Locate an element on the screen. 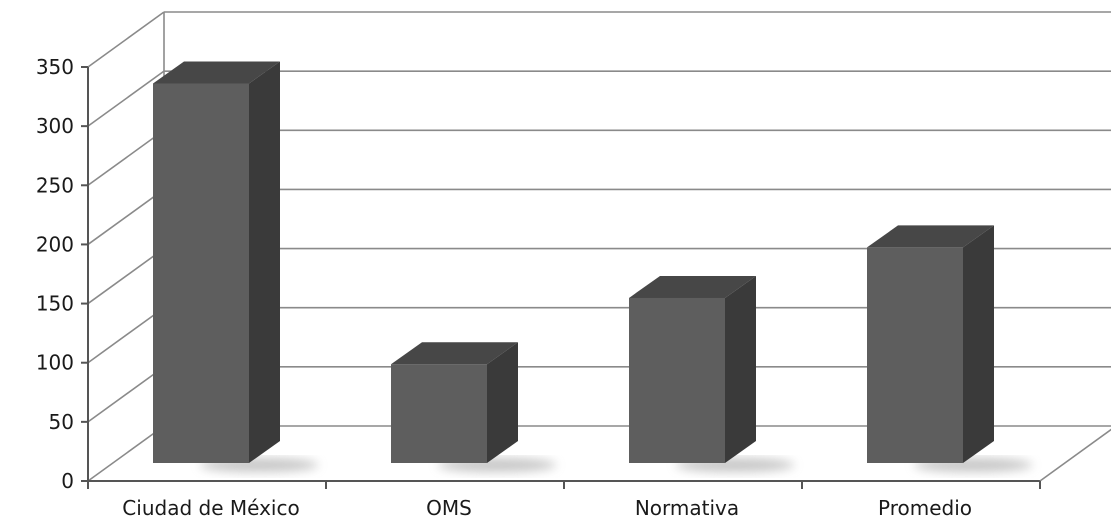 The height and width of the screenshot is (522, 1111). x-tick-label: OMS is located at coordinates (449, 508).